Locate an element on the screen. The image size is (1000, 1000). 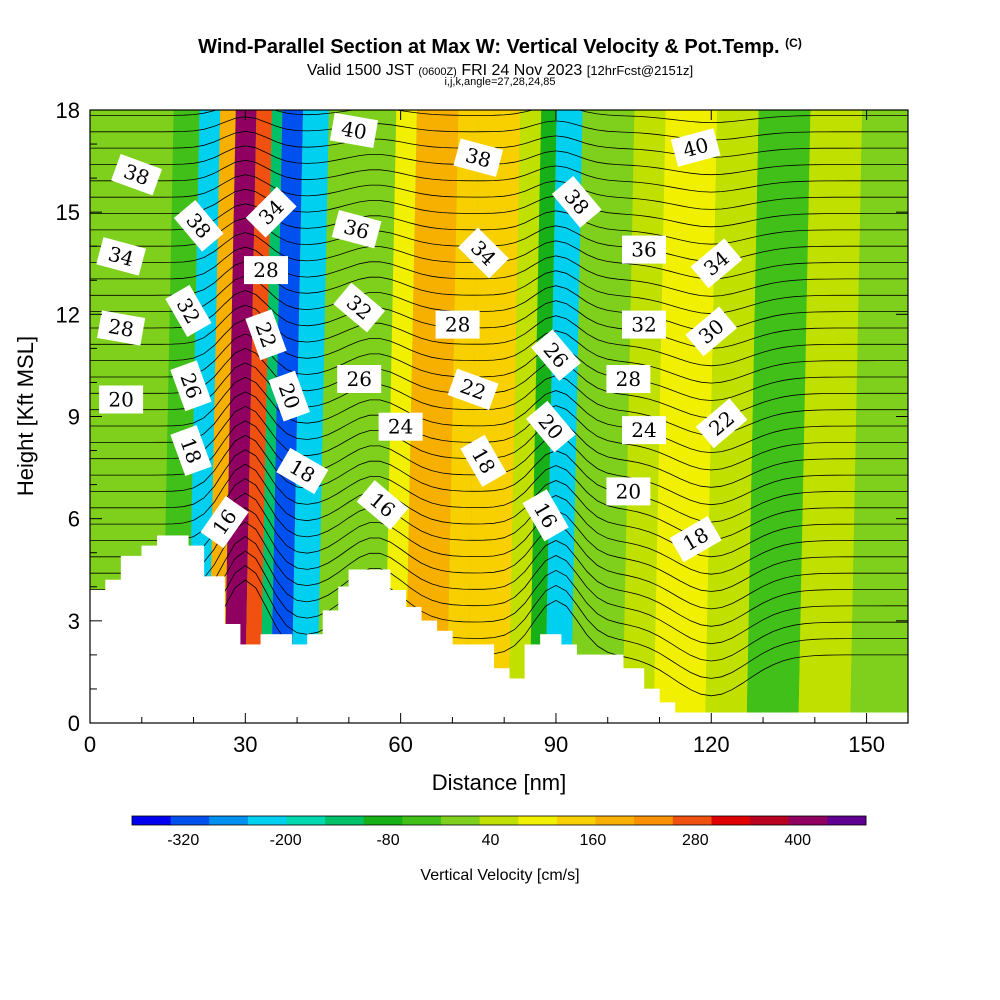
x-axis-title: Distance [nm] is located at coordinates (499, 782).